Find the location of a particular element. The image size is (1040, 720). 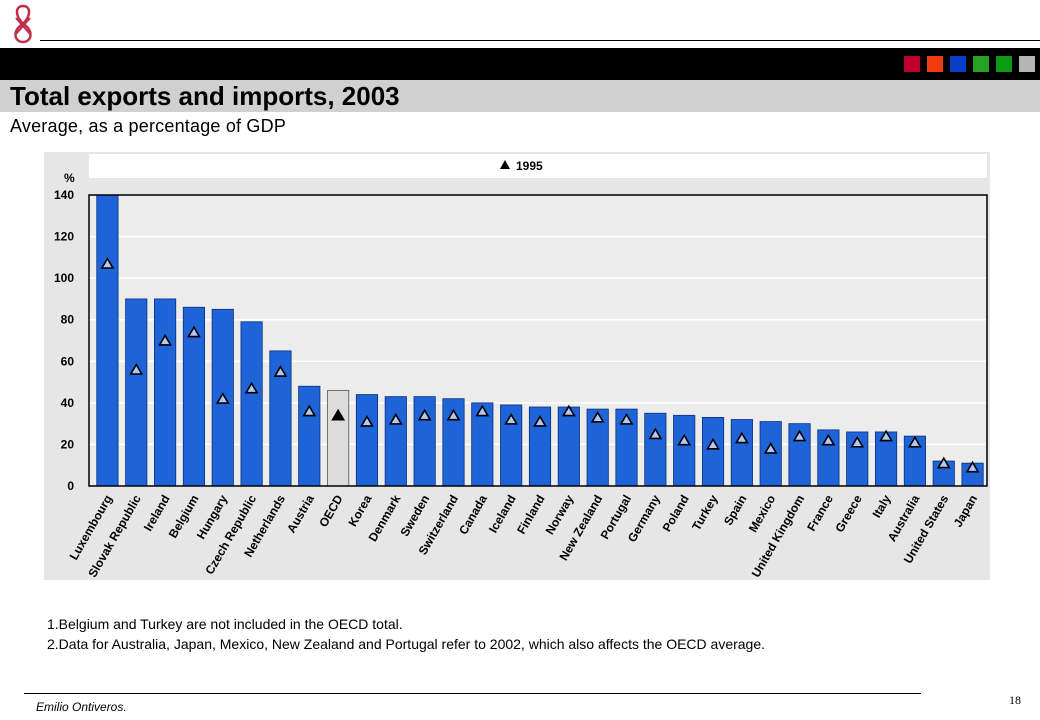

top-rule is located at coordinates (540, 40).